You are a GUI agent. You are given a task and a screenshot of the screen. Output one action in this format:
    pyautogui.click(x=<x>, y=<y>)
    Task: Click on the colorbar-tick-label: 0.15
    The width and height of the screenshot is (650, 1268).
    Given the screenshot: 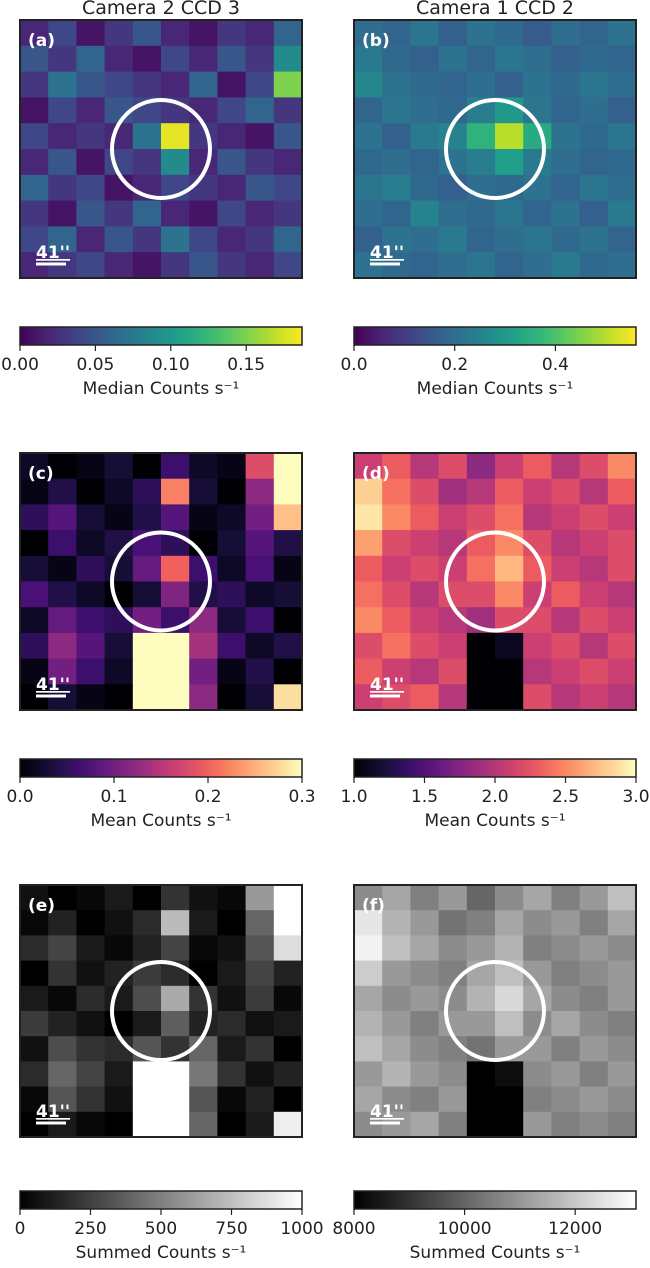 What is the action you would take?
    pyautogui.click(x=246, y=365)
    